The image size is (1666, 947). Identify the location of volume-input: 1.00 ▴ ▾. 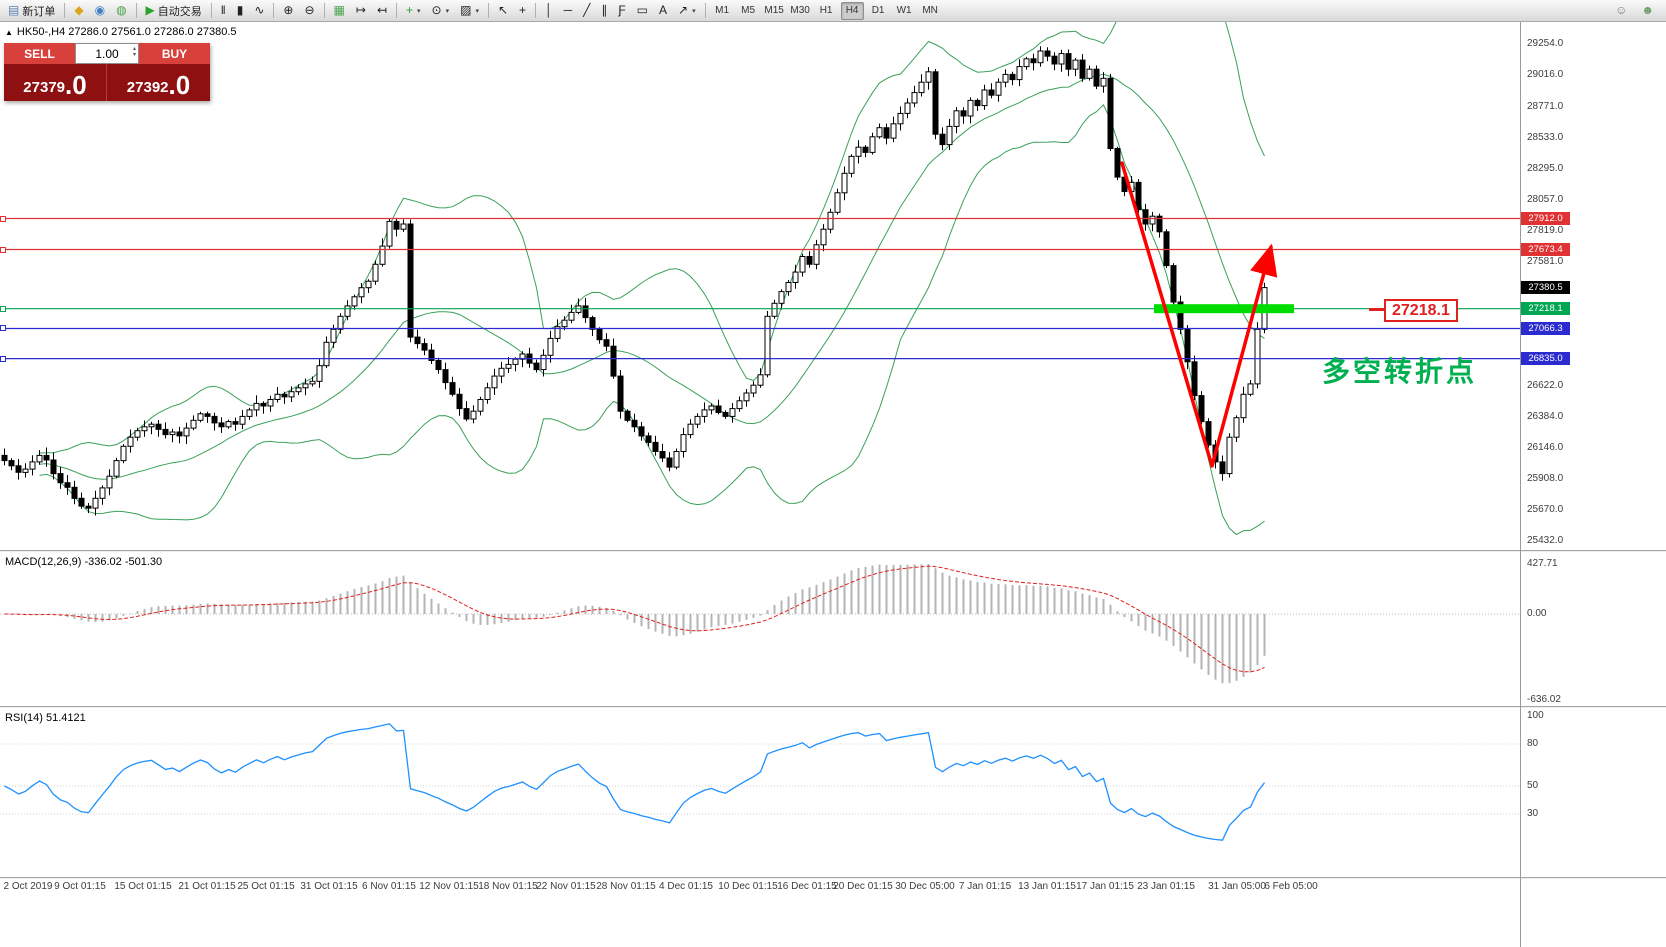
(107, 53).